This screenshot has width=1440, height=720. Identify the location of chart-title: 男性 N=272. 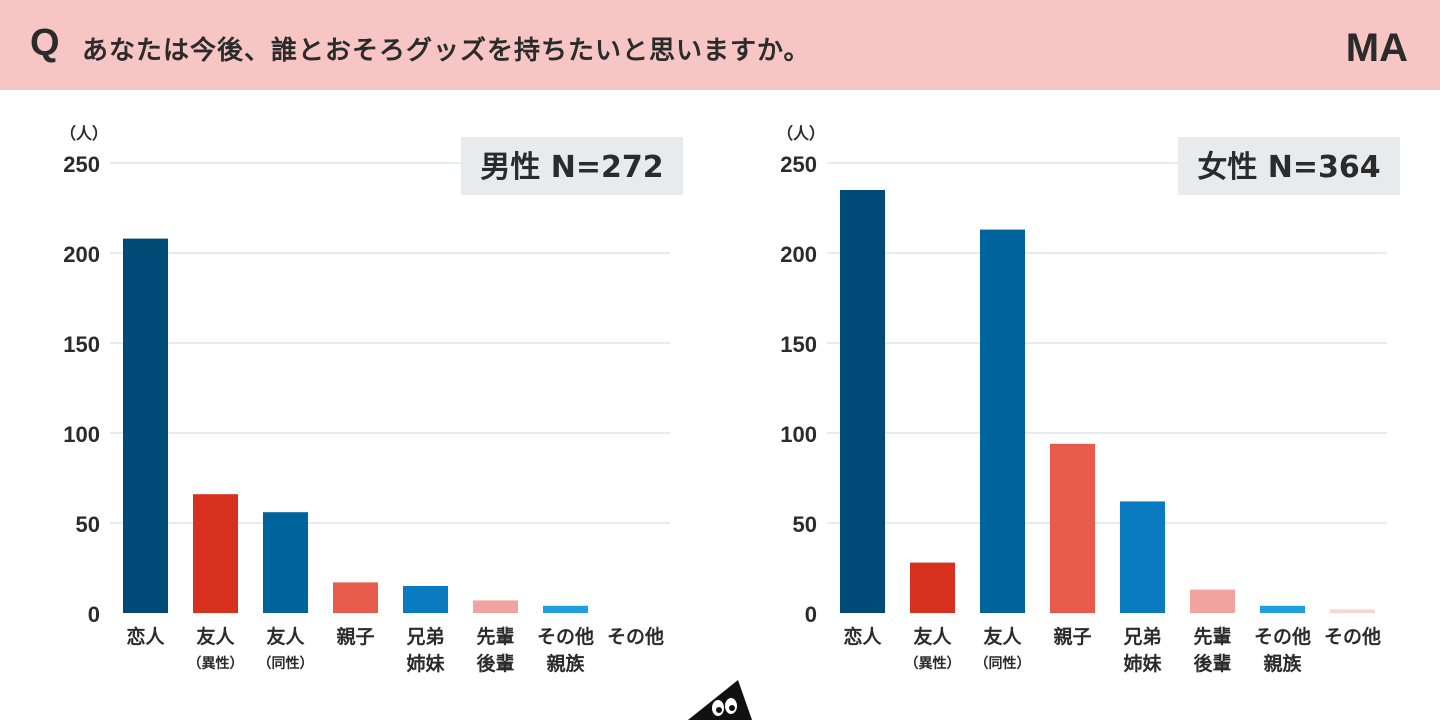
(571, 167).